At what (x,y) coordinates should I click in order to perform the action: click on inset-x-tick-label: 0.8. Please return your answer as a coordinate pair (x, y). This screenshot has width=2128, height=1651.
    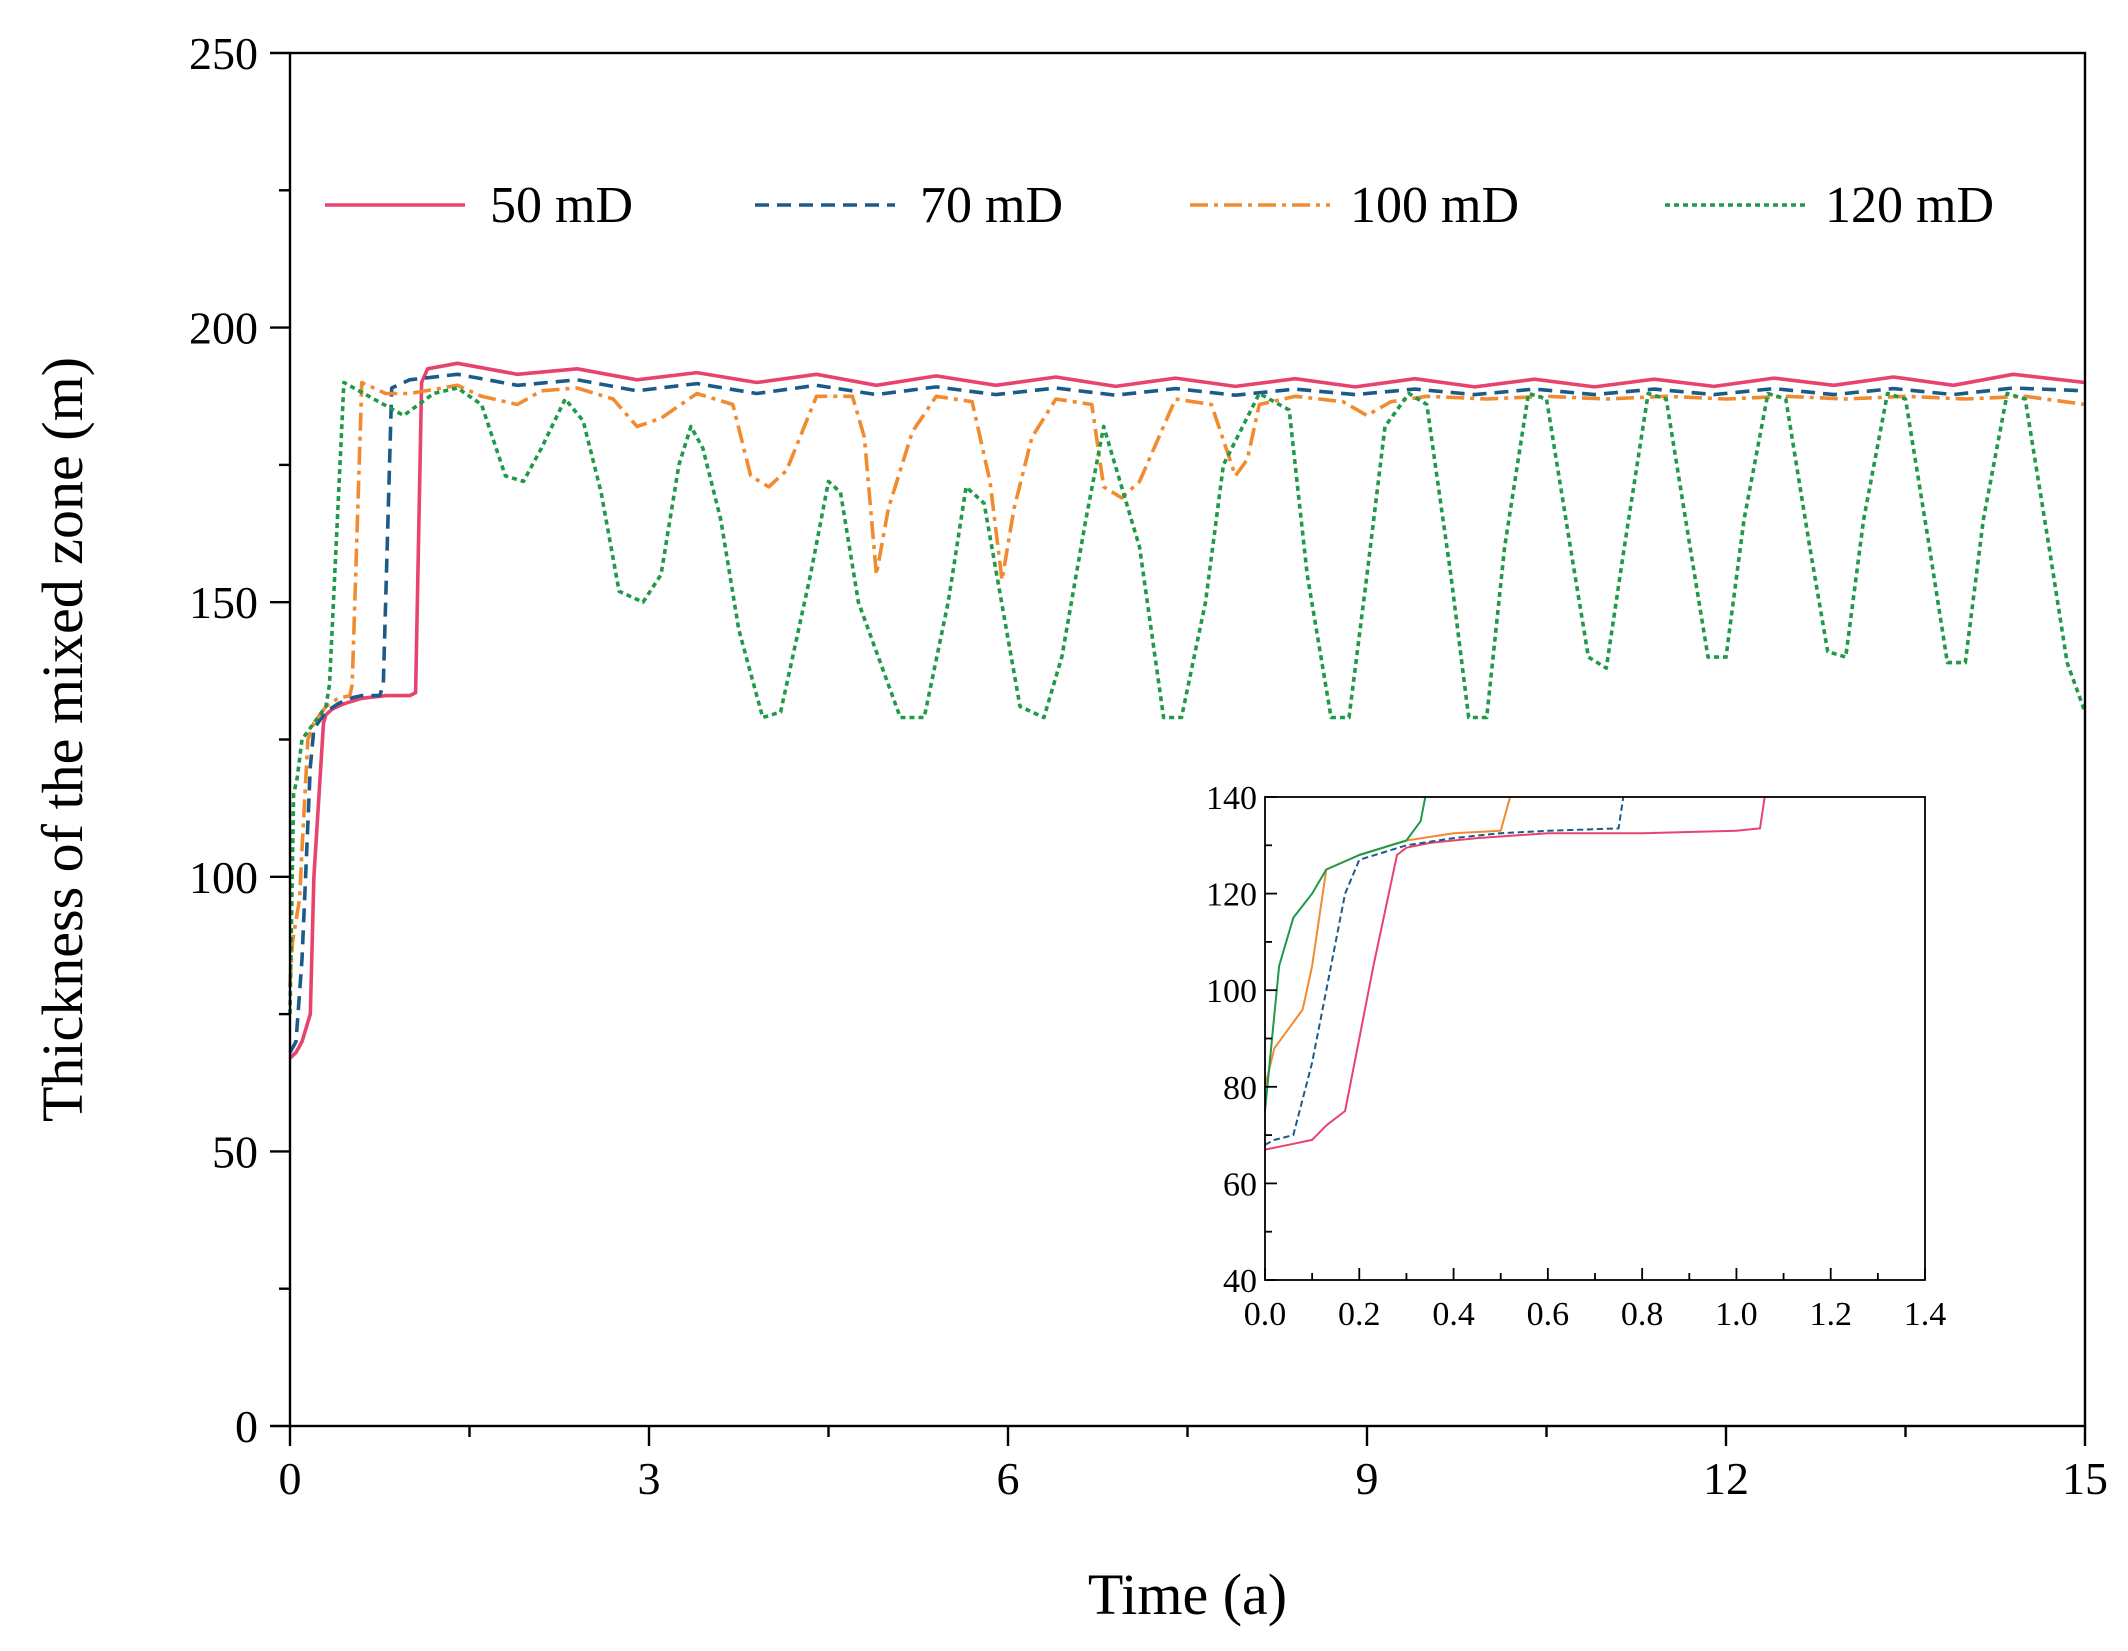
    Looking at the image, I should click on (1642, 1314).